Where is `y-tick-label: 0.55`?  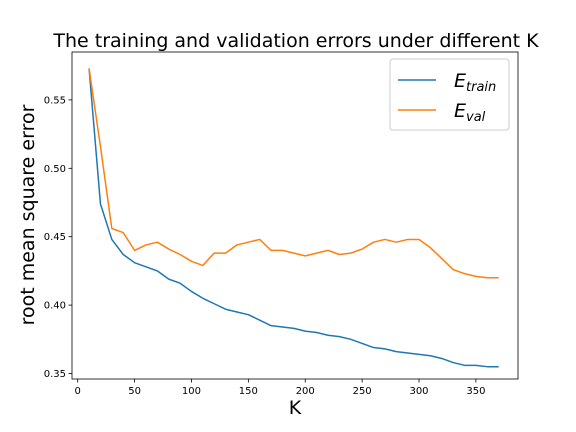
y-tick-label: 0.55 is located at coordinates (55, 100).